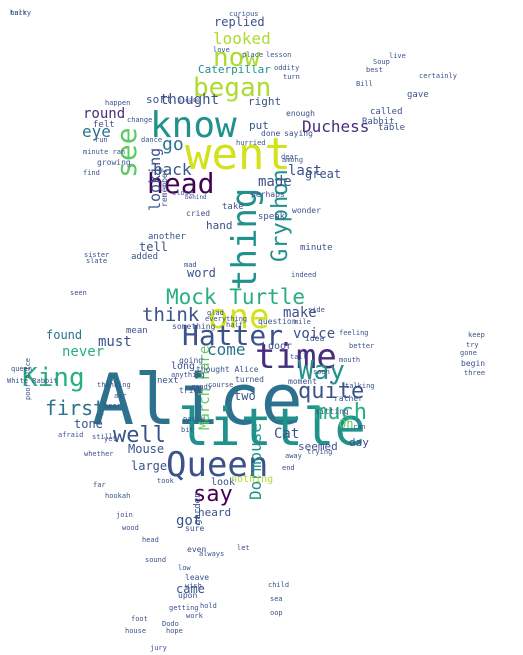 The width and height of the screenshot is (523, 655). Describe the element at coordinates (190, 100) in the screenshot. I see `cloud-word: thought` at that location.